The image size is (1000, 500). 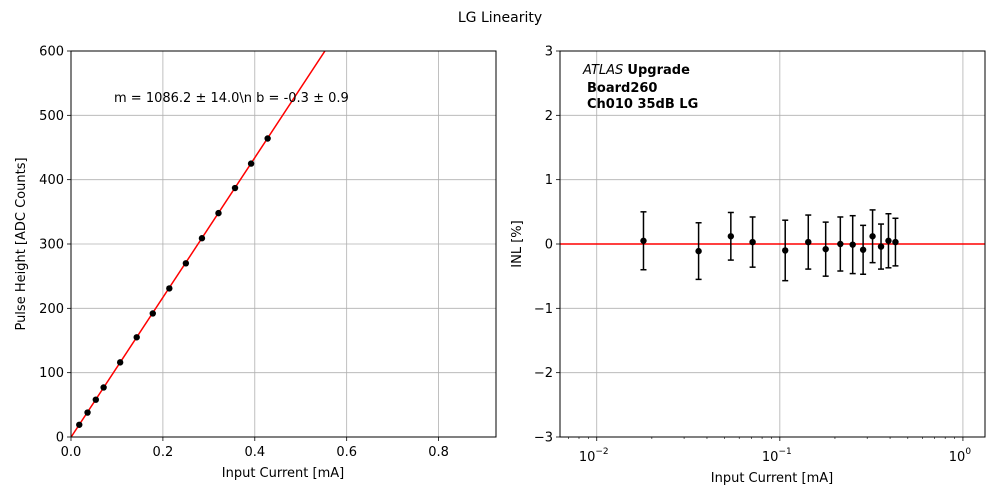 I want to click on x-tick-label: 10⁻², so click(x=594, y=456).